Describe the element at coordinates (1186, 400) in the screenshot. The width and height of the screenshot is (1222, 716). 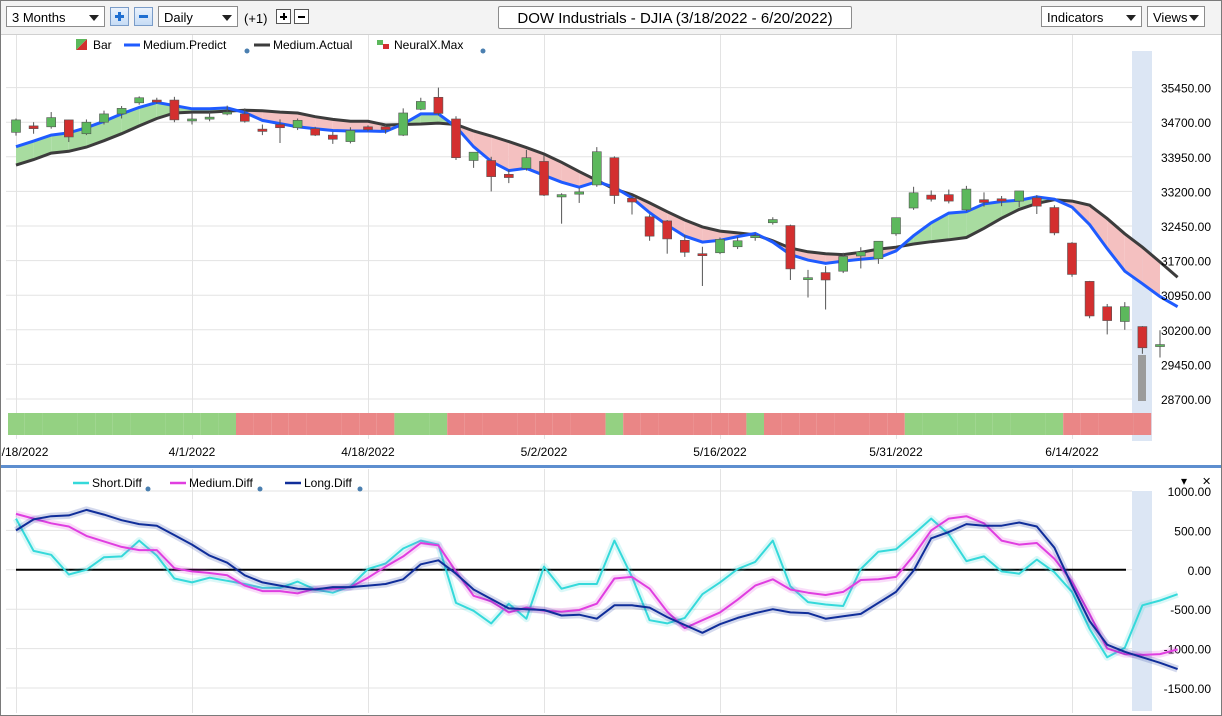
I see `price-axis-label: 28700.00` at that location.